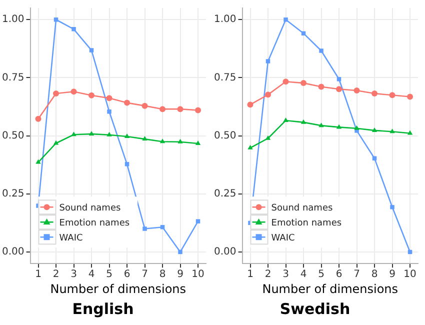 Image resolution: width=425 pixels, height=325 pixels. I want to click on text: Swedish, so click(315, 309).